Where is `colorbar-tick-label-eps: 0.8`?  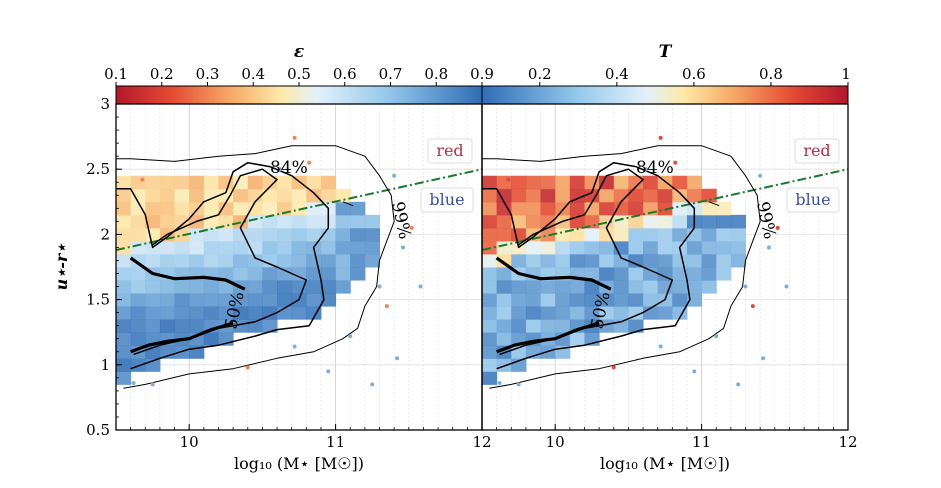 colorbar-tick-label-eps: 0.8 is located at coordinates (436, 74).